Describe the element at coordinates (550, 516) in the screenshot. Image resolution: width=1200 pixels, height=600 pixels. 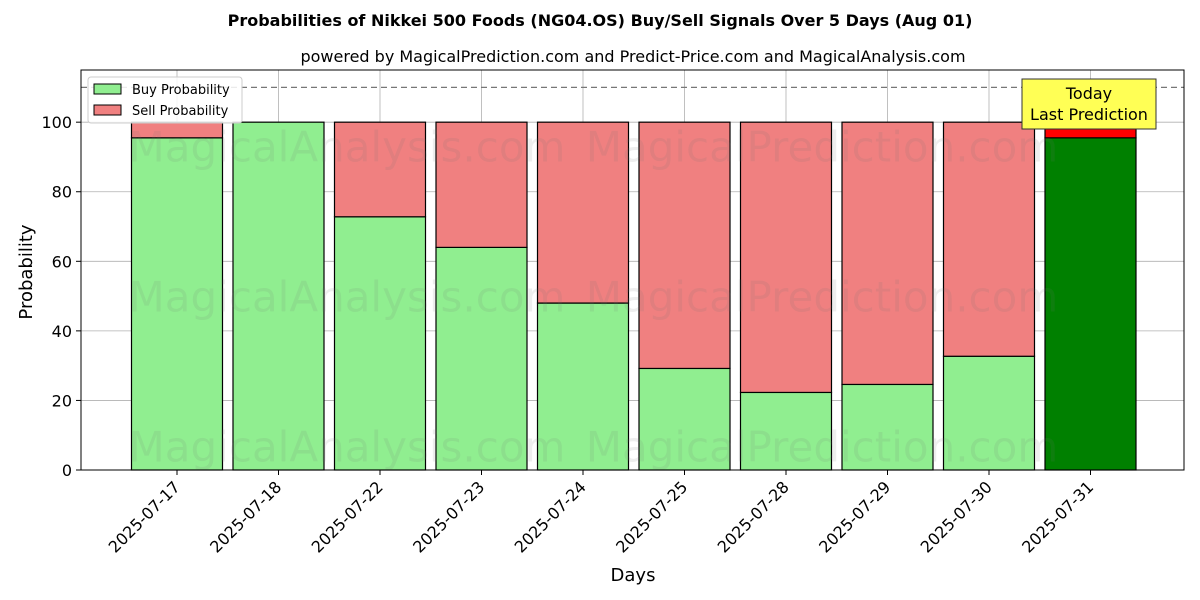
I see `x-tick-label: 2025-07-24` at that location.